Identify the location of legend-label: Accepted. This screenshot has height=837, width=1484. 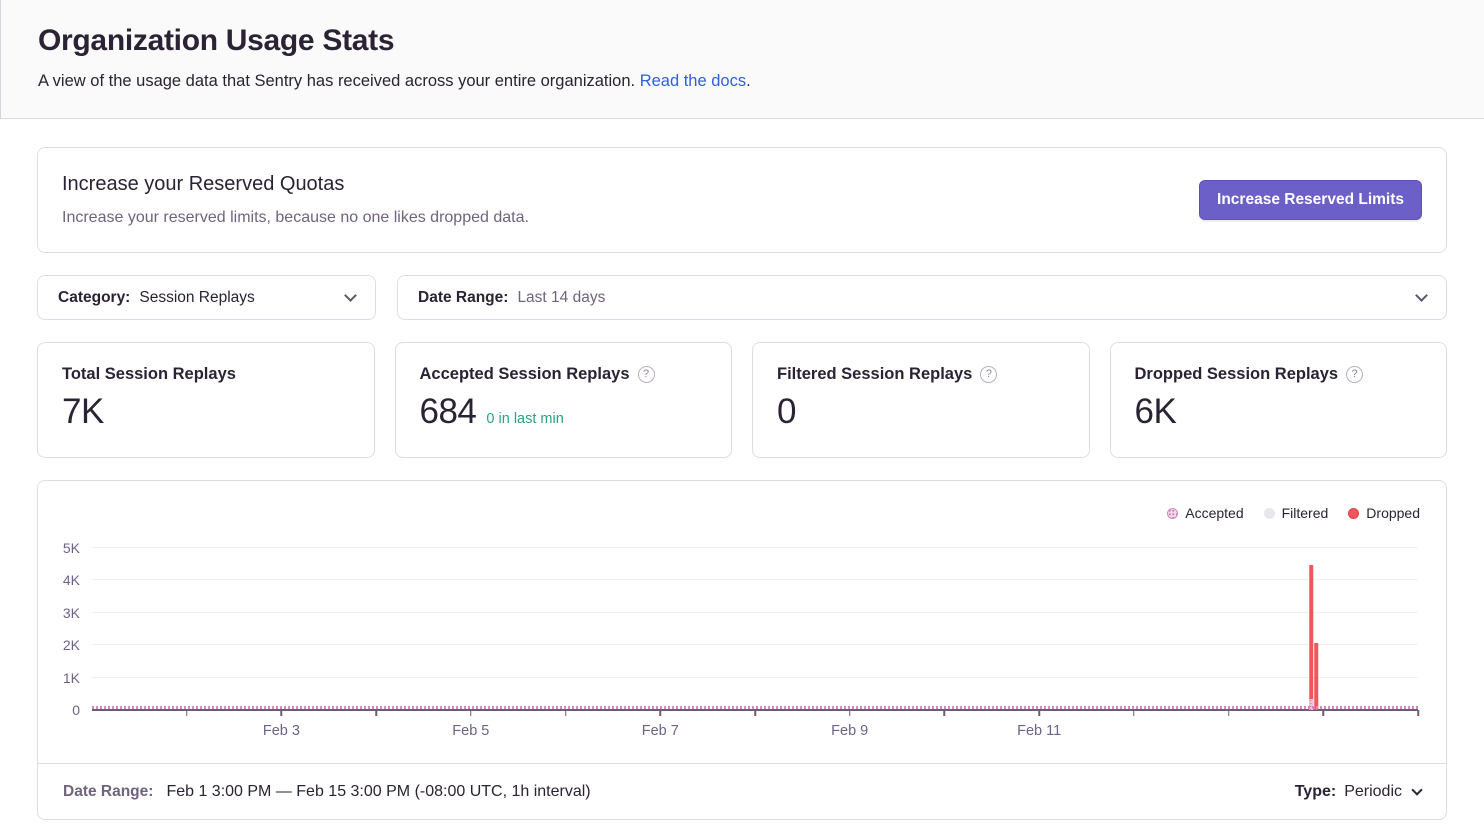
(1214, 513).